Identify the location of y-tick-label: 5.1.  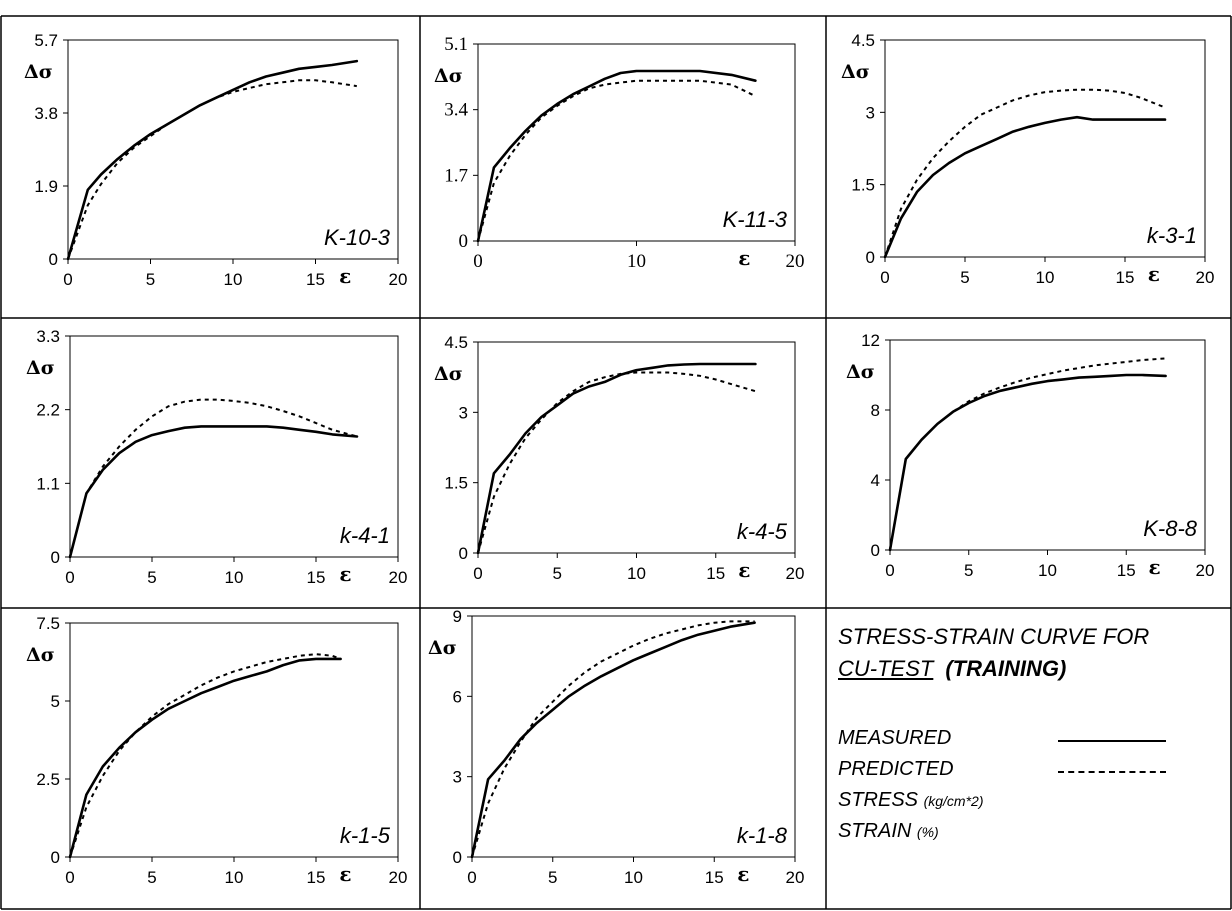
(456, 44).